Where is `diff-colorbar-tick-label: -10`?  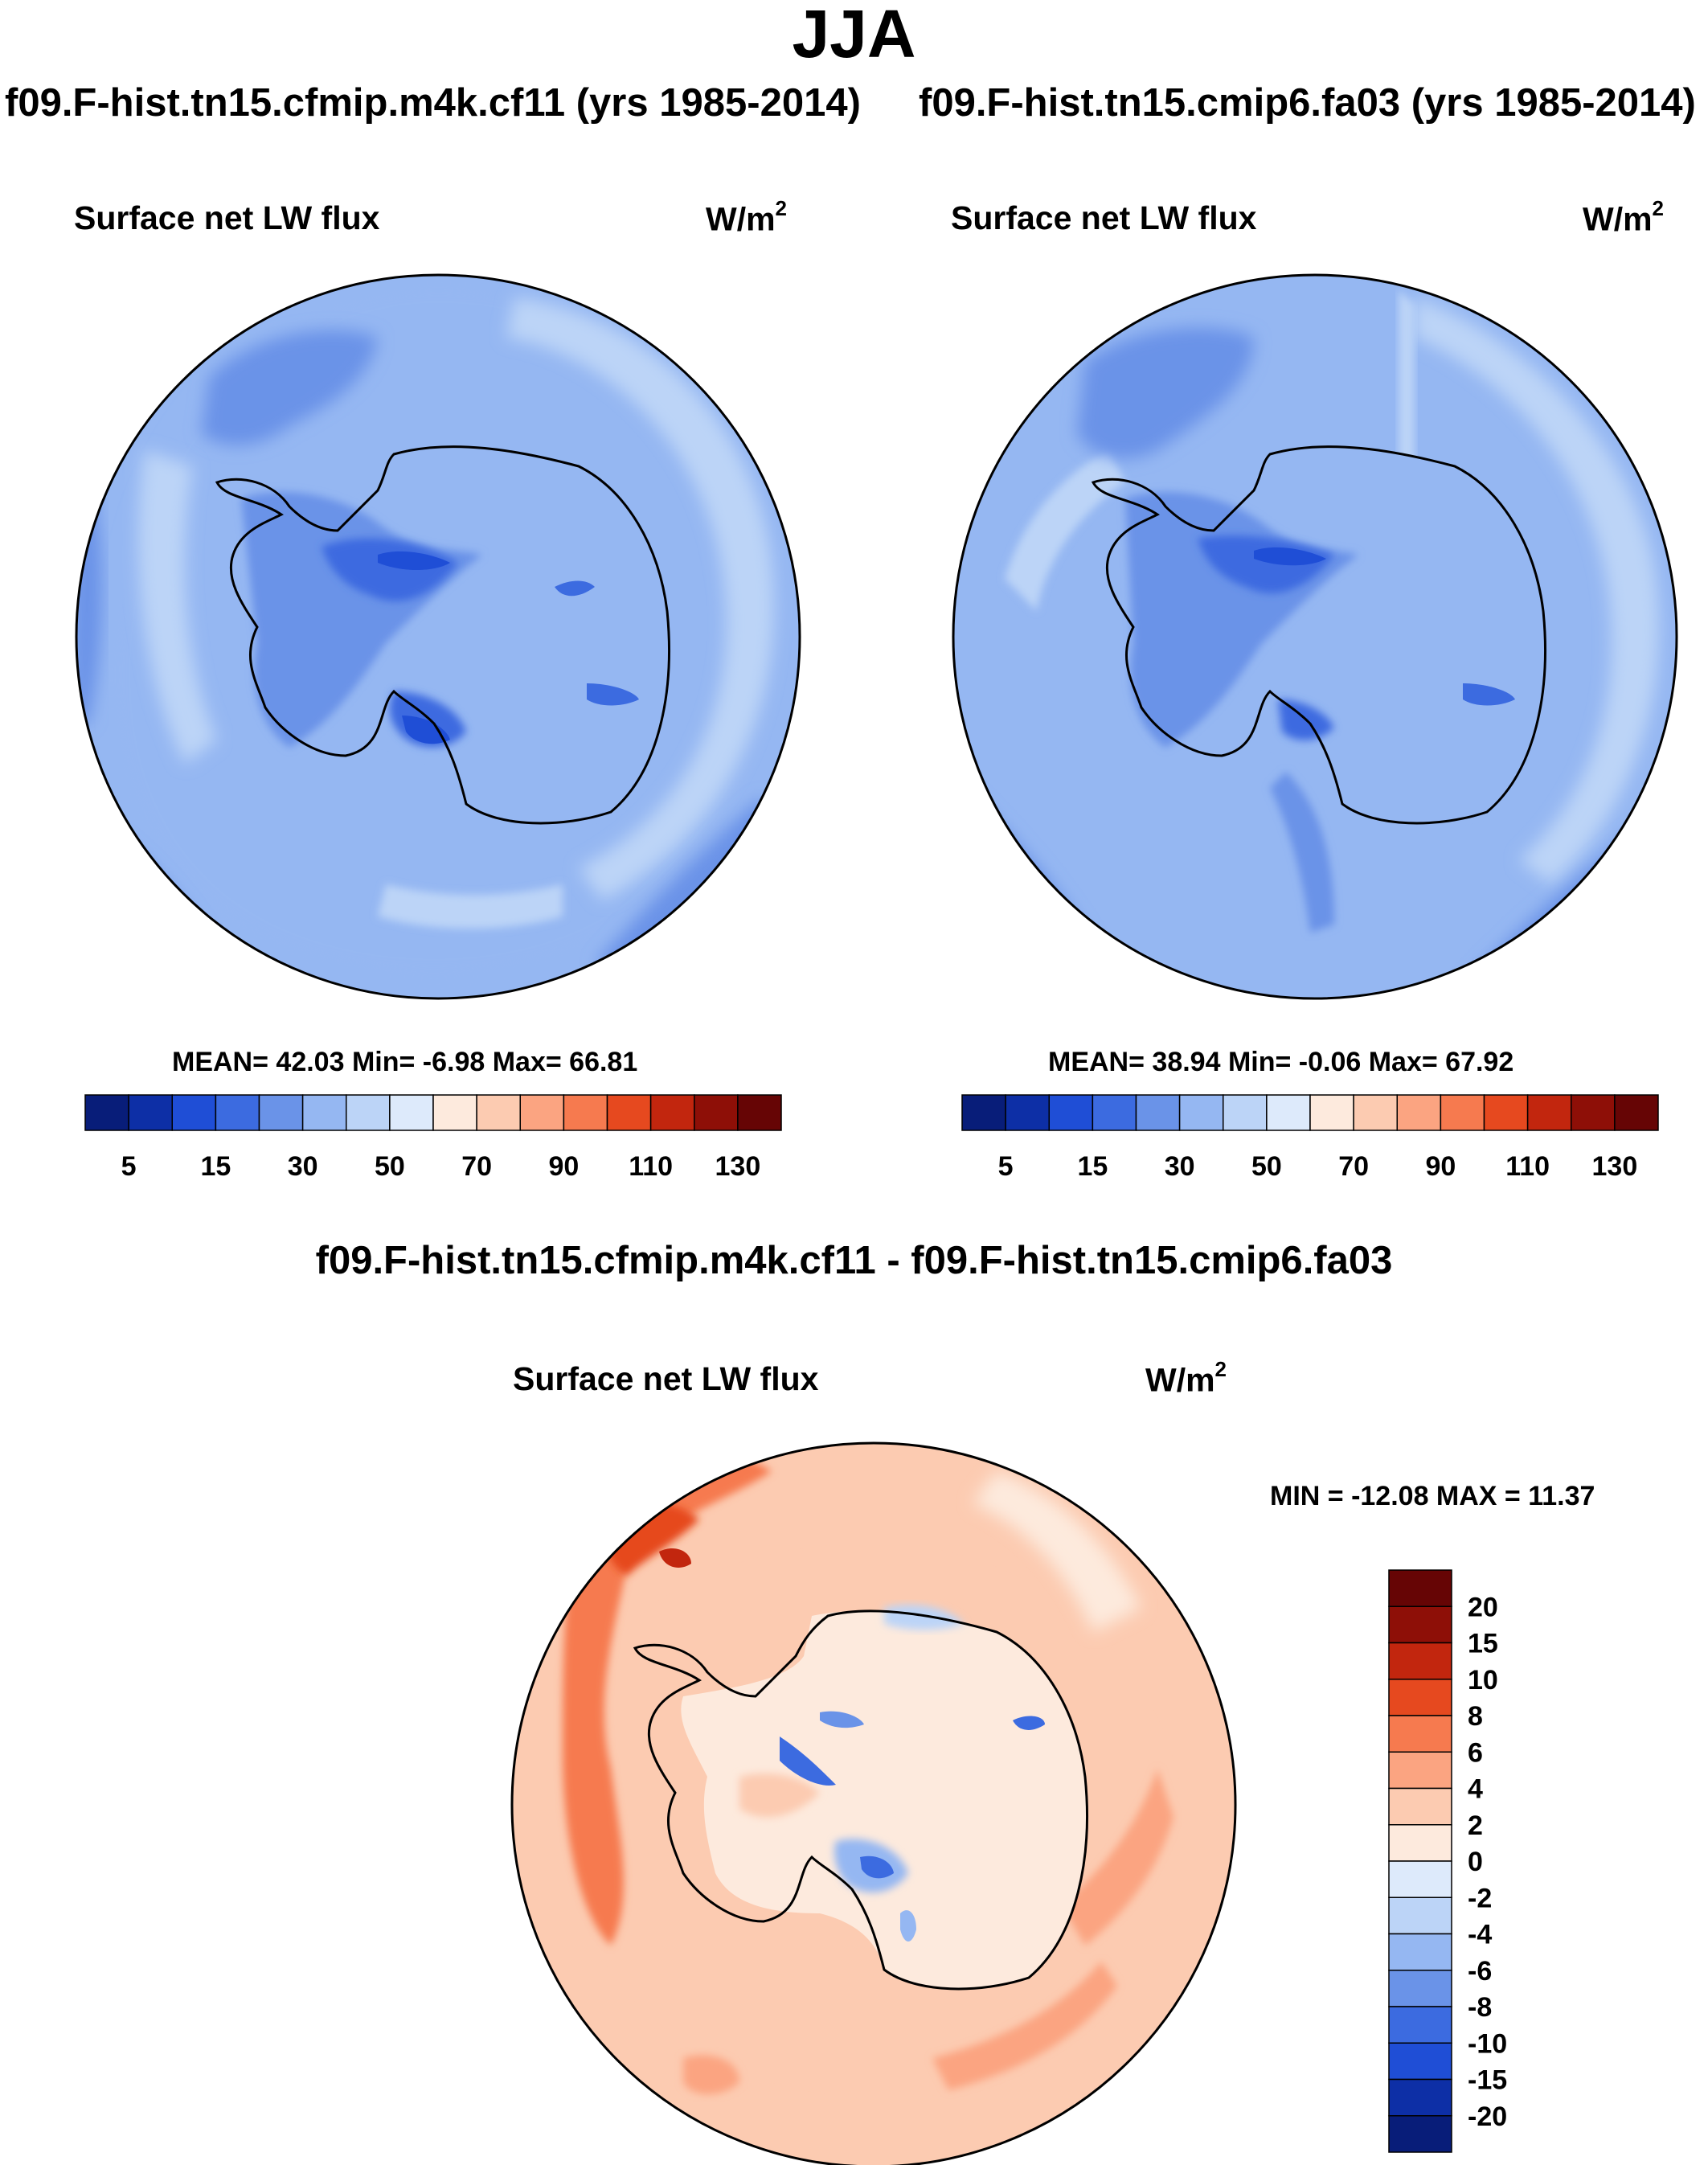
diff-colorbar-tick-label: -10 is located at coordinates (1488, 2043).